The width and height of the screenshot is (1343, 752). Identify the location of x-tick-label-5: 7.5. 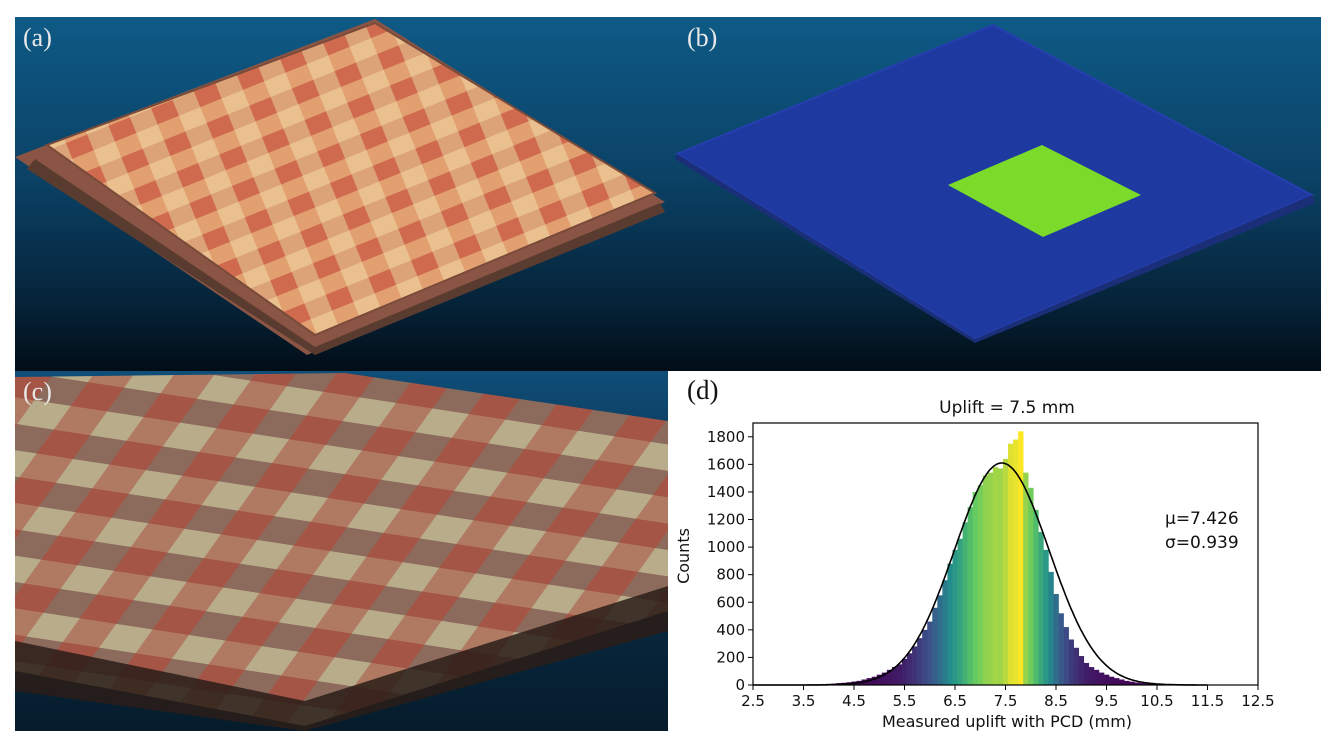
(1006, 701).